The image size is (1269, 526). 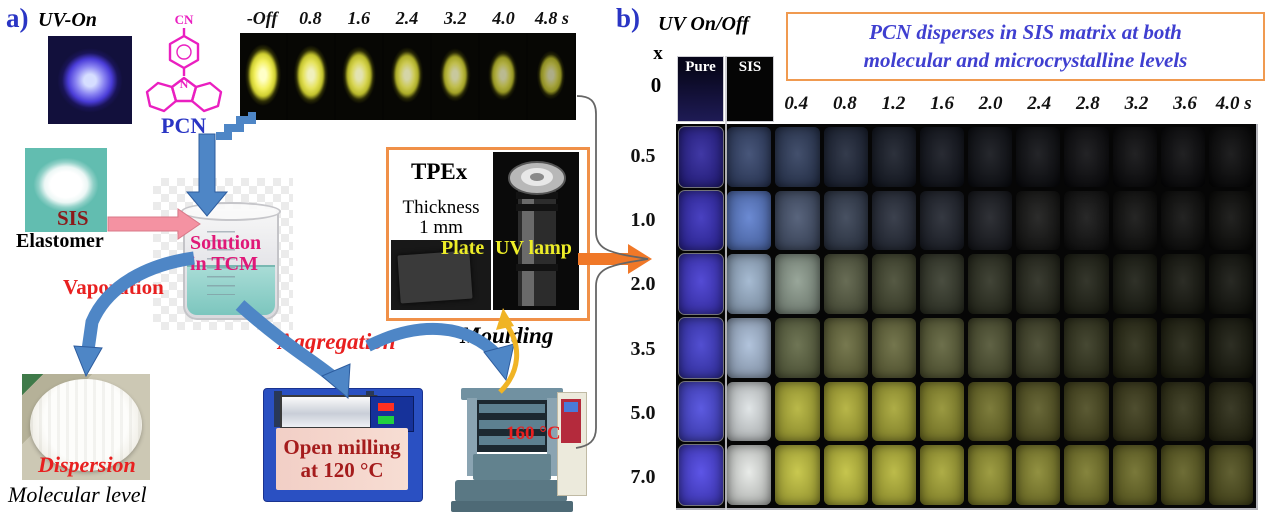 I want to click on tpex-thickness-label: Thickness, so click(x=441, y=207).